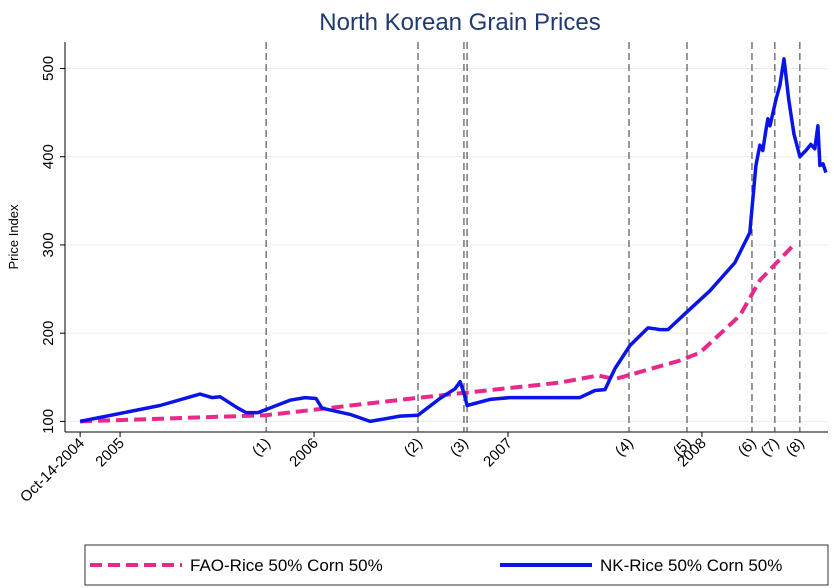  What do you see at coordinates (498, 453) in the screenshot?
I see `x-tick-label: 2007` at bounding box center [498, 453].